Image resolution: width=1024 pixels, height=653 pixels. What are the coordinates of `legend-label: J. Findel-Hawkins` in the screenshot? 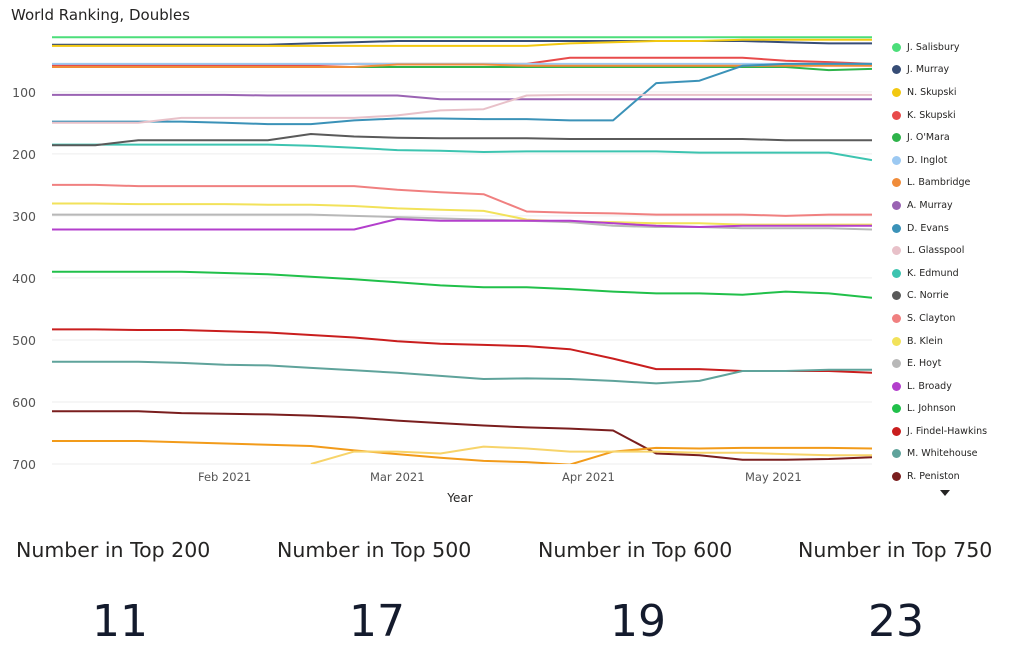 It's located at (947, 431).